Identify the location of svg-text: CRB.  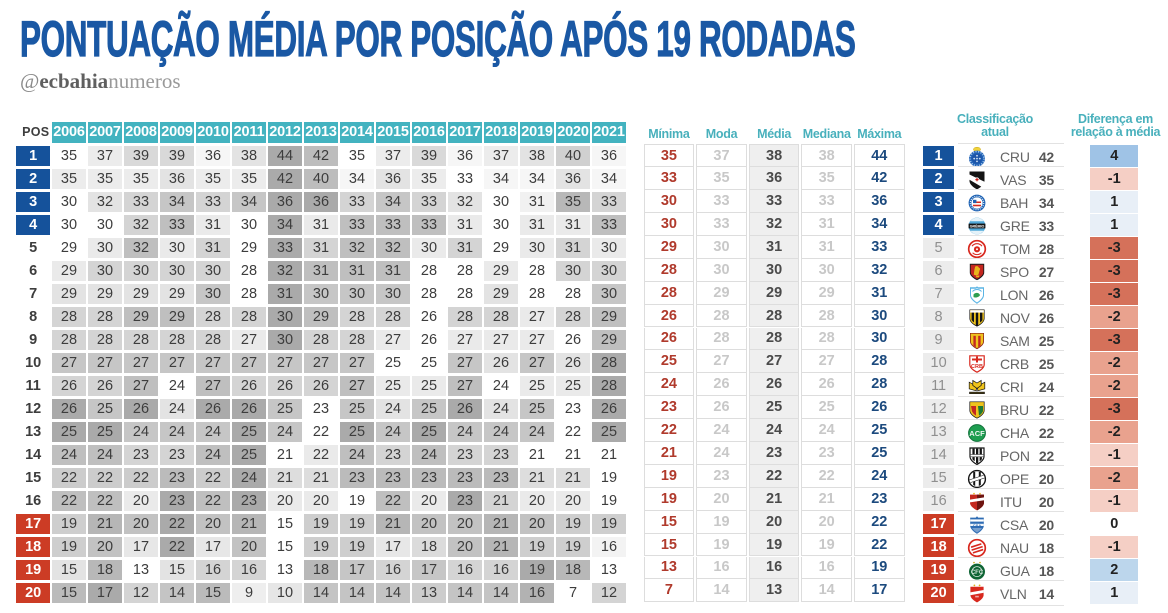
(977, 367).